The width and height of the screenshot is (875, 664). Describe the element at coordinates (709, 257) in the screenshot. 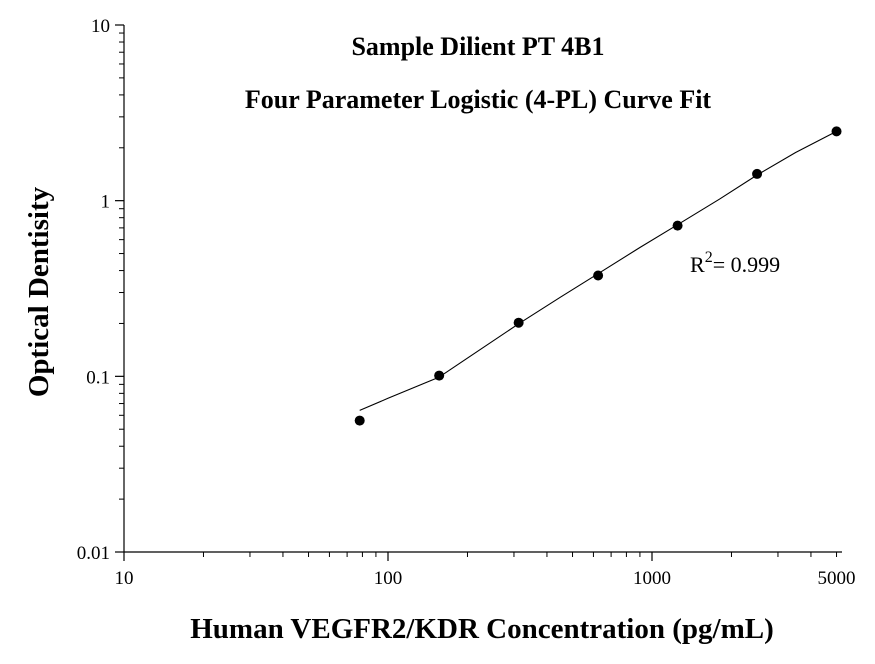

I see `r-squared-superscript: 2` at that location.